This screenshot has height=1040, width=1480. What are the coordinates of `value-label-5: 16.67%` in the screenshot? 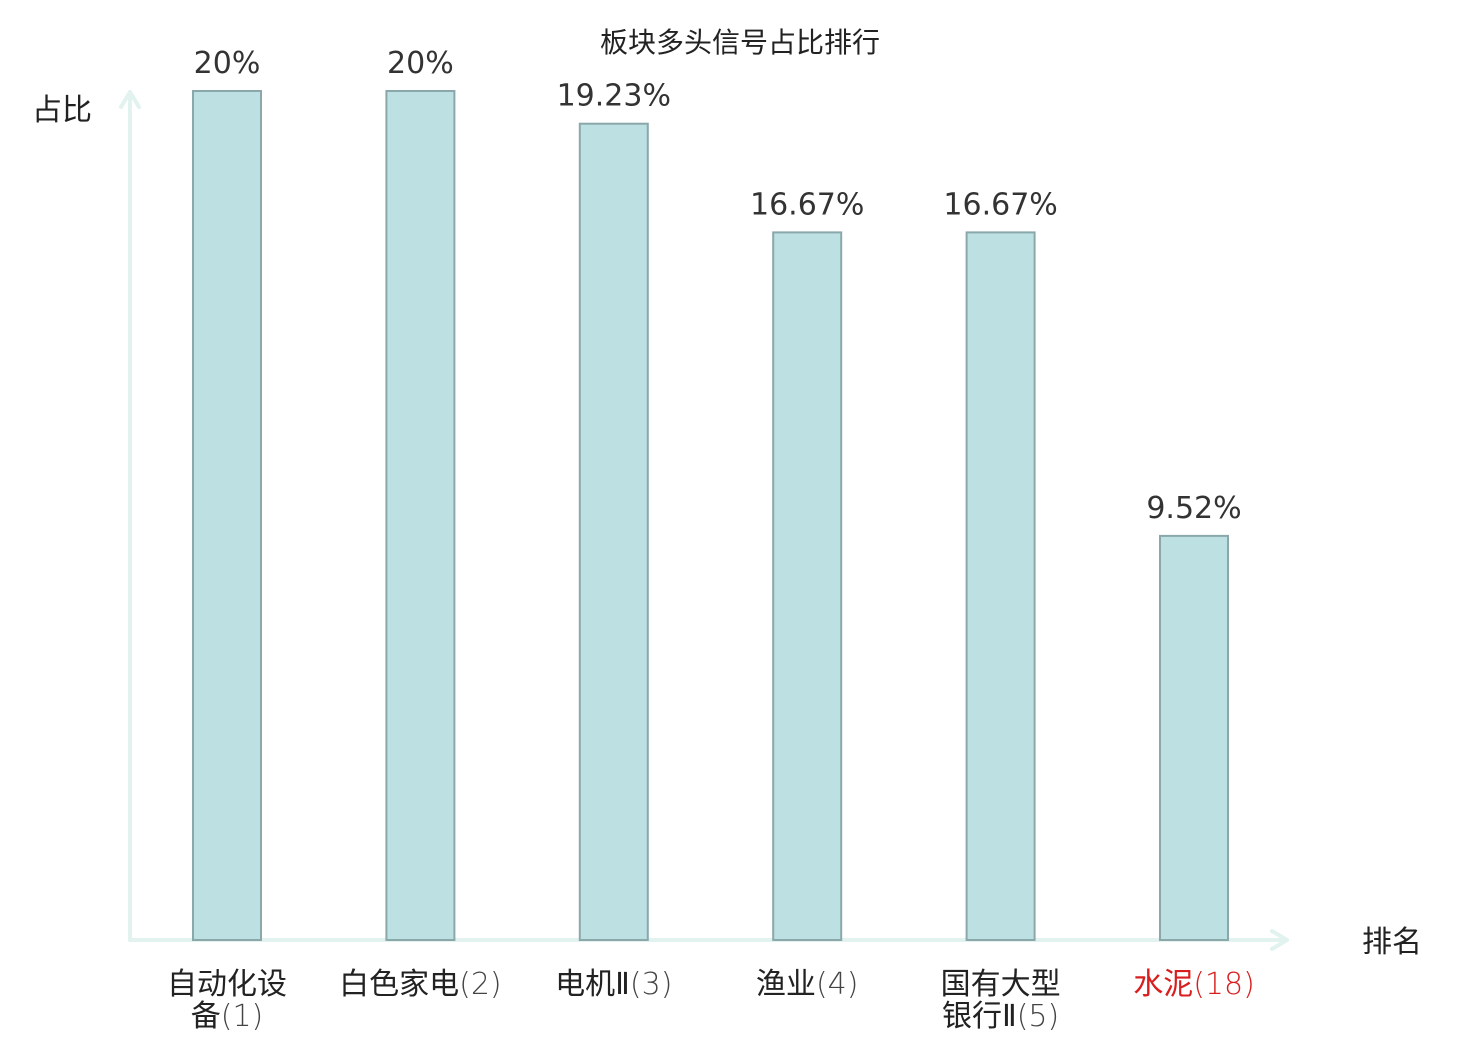 It's located at (1000, 204).